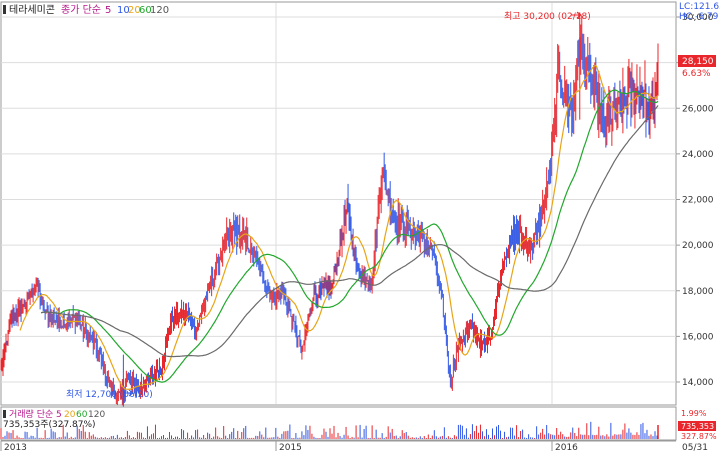 The width and height of the screenshot is (720, 456). Describe the element at coordinates (82, 415) in the screenshot. I see `volume-ma-60: 60` at that location.